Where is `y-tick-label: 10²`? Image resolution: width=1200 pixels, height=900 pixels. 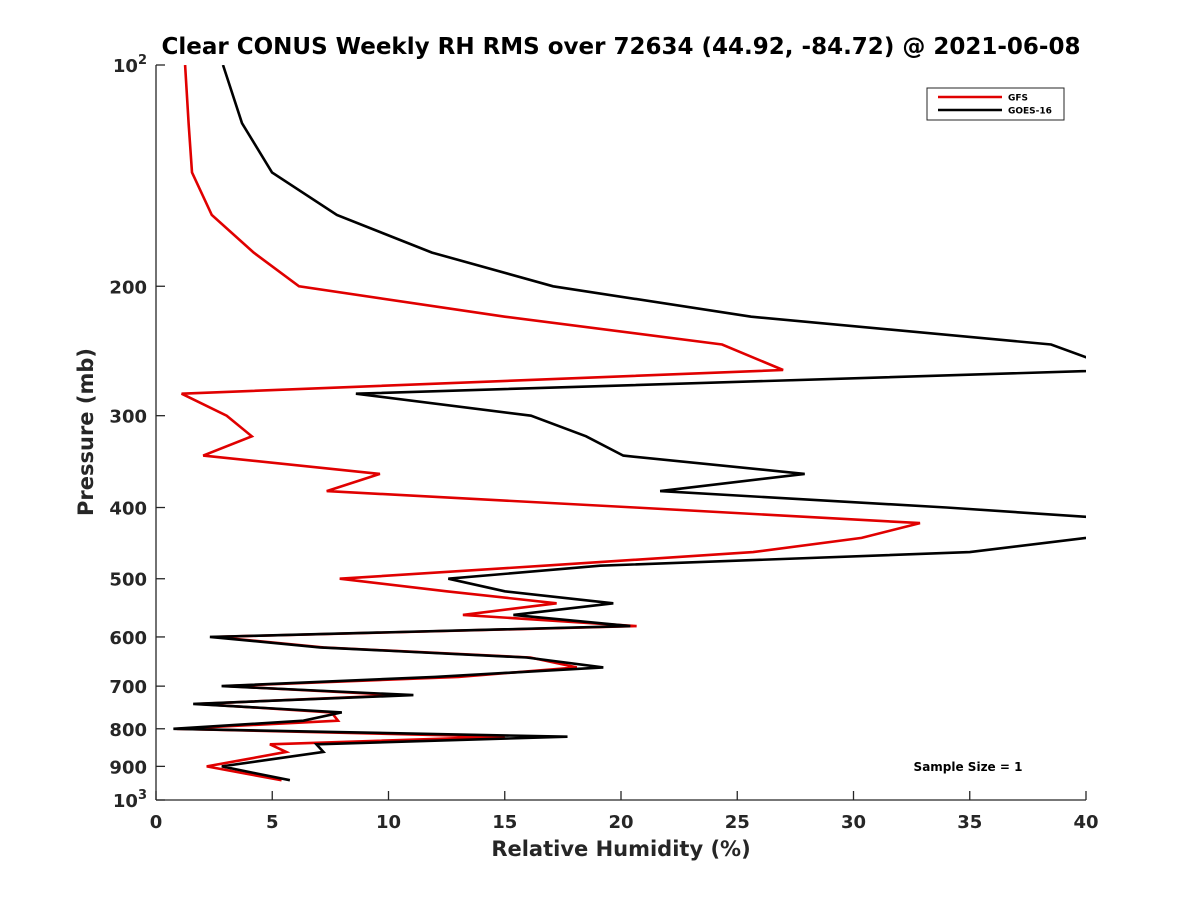
y-tick-label: 10² is located at coordinates (130, 65).